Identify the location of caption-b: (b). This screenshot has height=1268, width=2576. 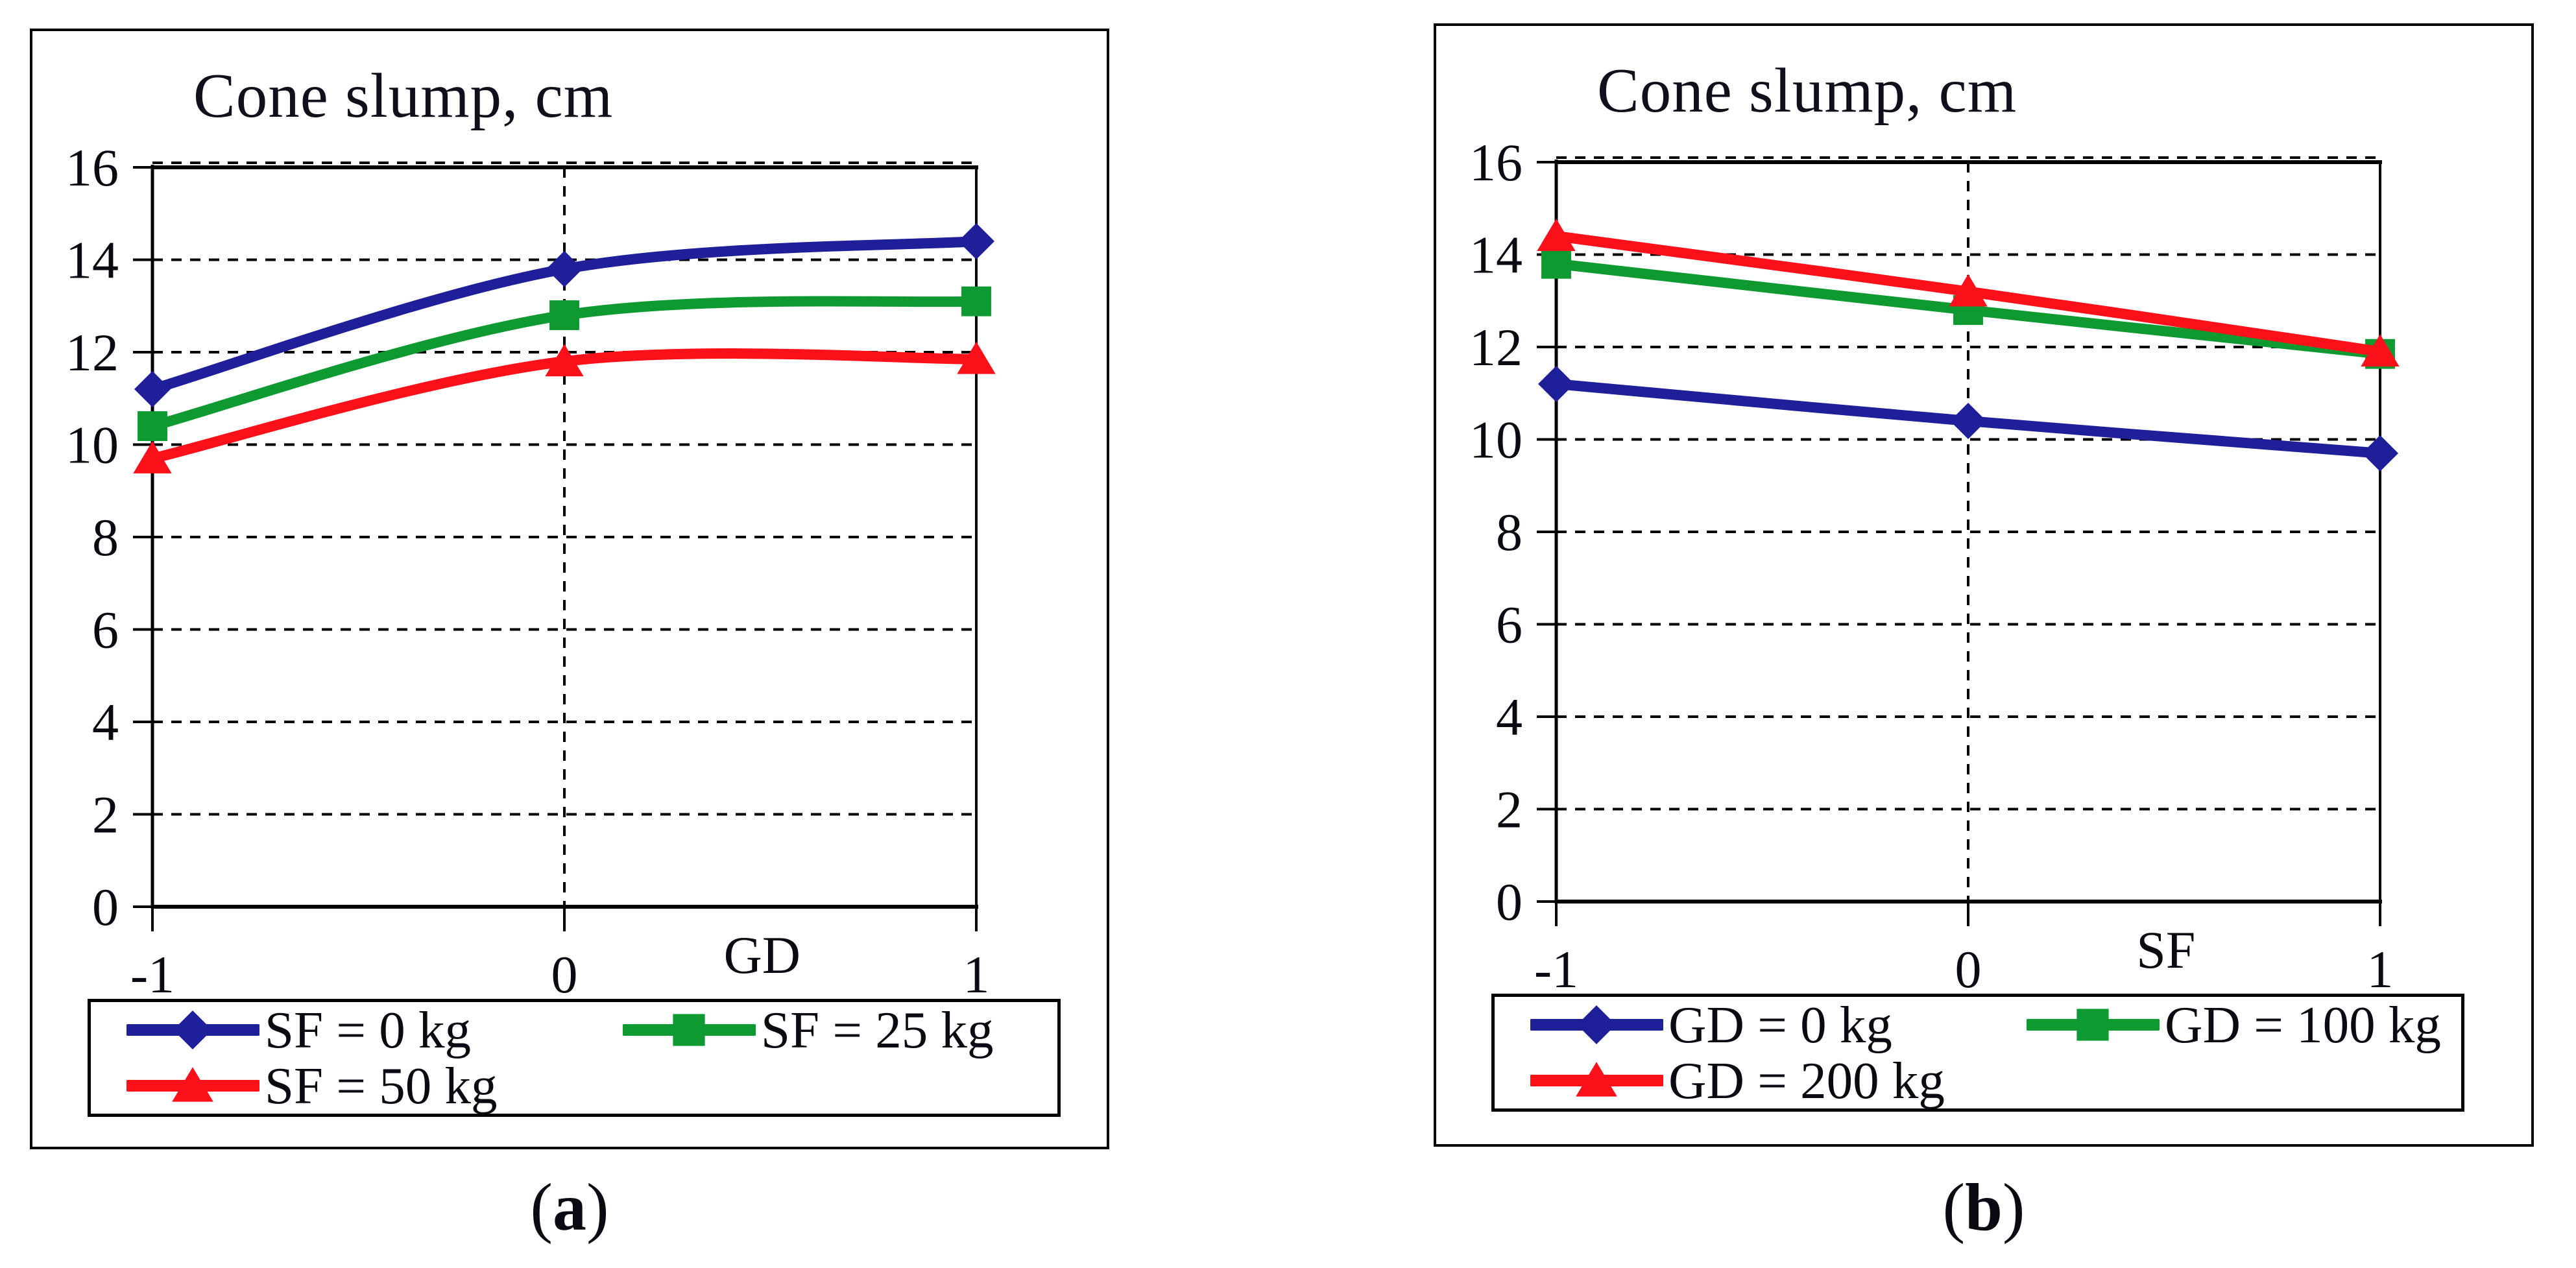
(1984, 1207).